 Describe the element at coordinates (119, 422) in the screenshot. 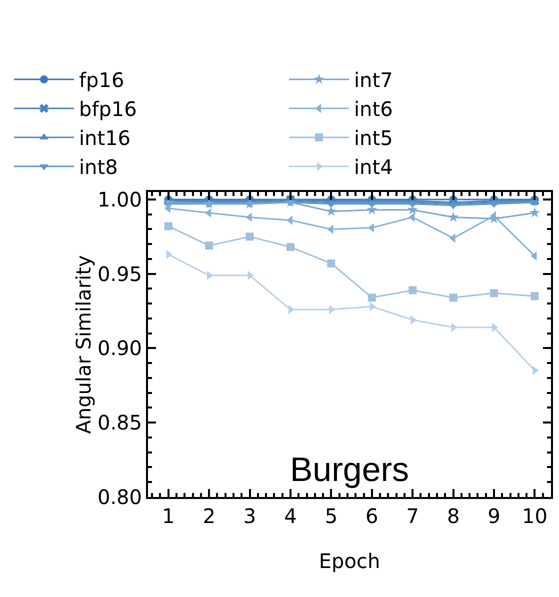

I see `y-tick-label: 0.85` at that location.